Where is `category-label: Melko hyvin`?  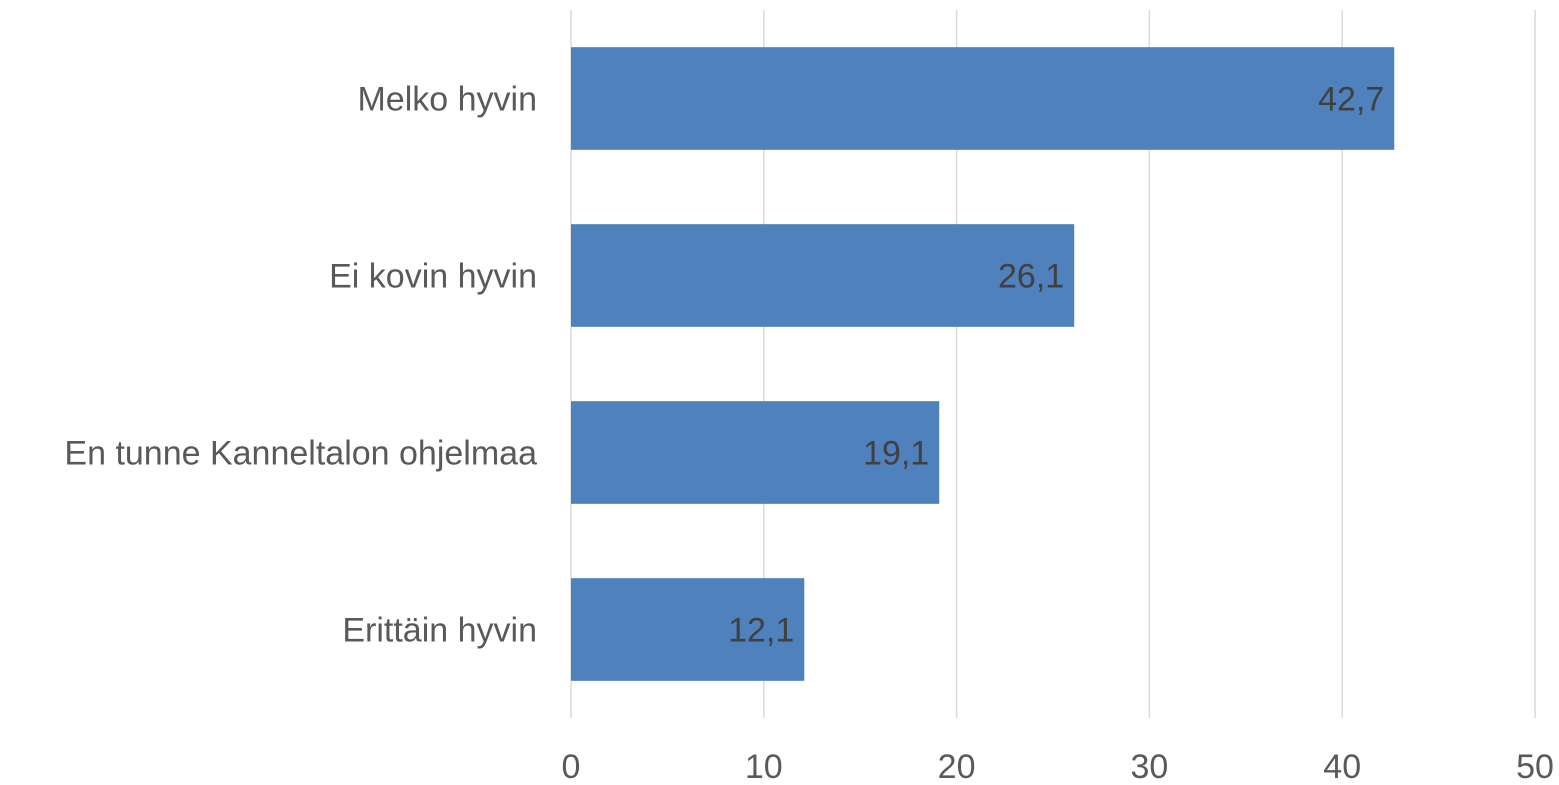
category-label: Melko hyvin is located at coordinates (447, 100).